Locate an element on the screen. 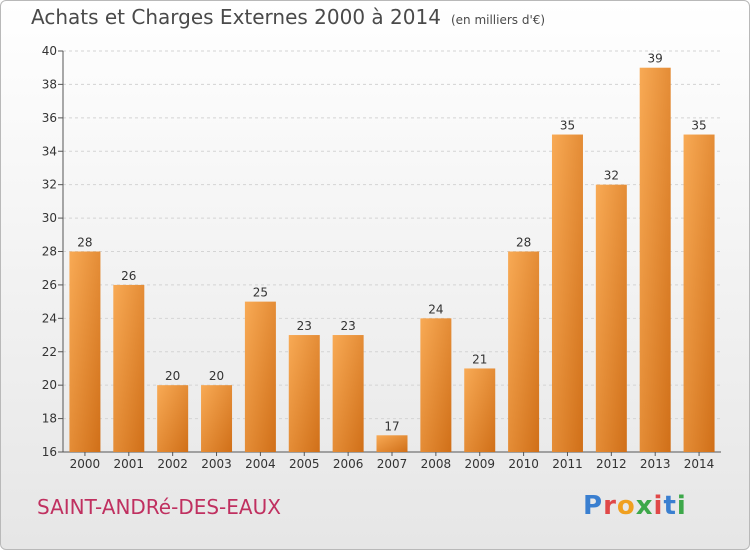 The image size is (750, 550). logo-letter: r is located at coordinates (610, 506).